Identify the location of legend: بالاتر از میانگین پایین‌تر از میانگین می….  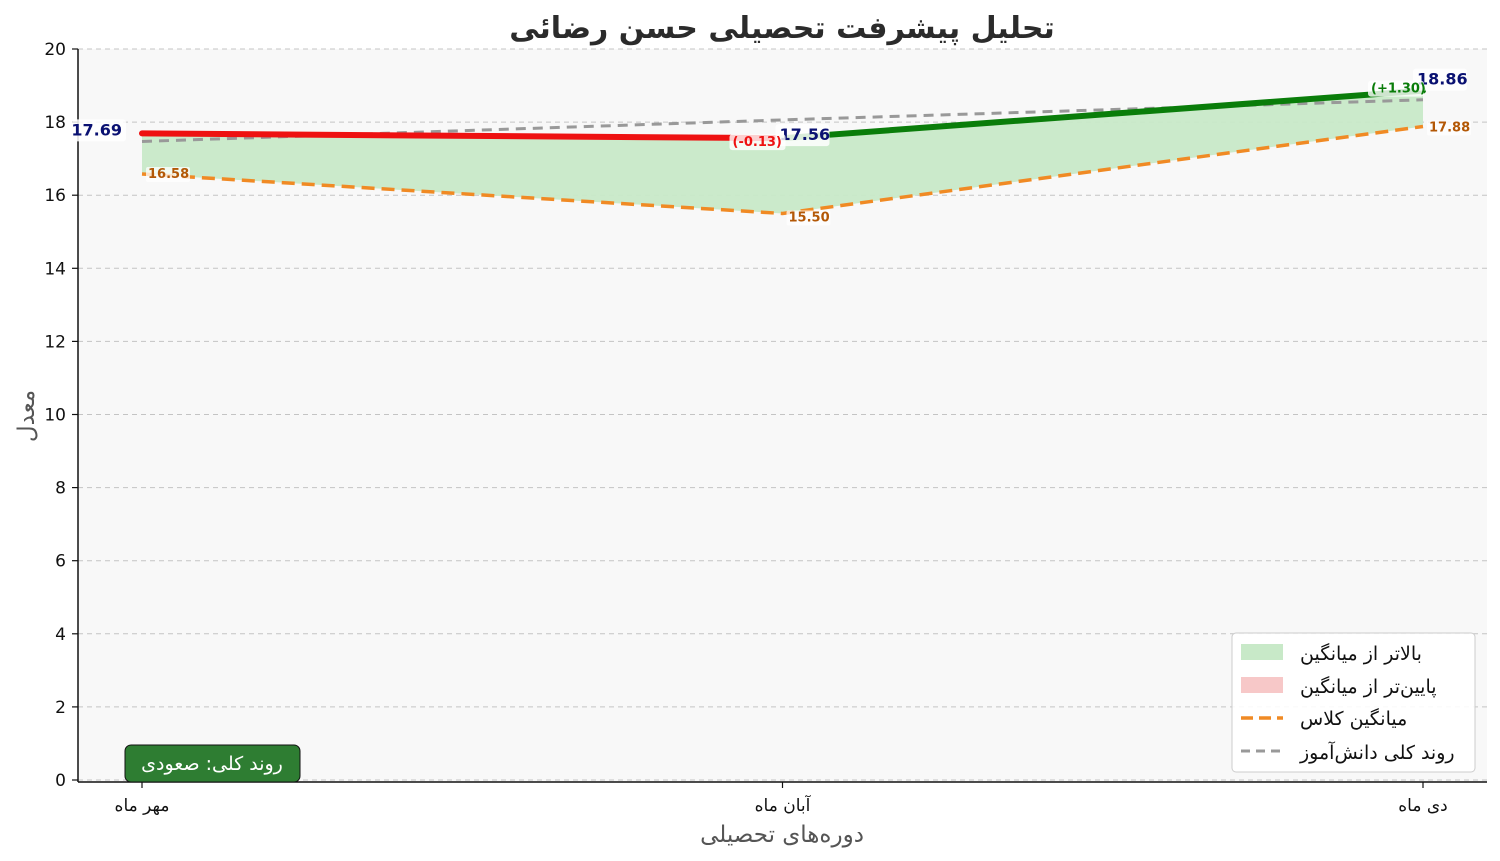
(1353, 702).